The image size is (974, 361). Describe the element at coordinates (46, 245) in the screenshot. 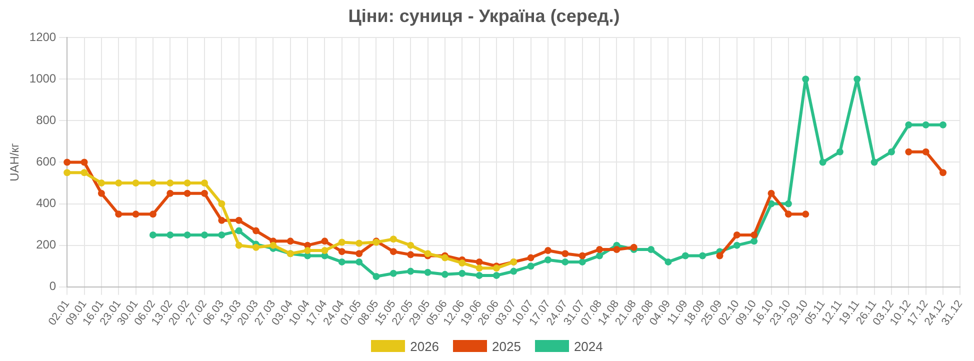

I see `y-tick-label: 200` at that location.